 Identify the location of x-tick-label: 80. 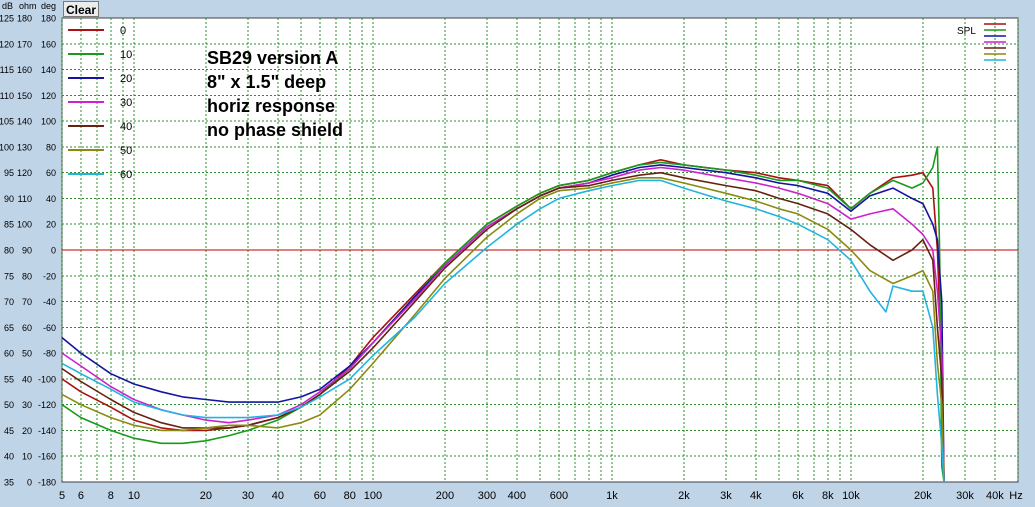
(350, 496).